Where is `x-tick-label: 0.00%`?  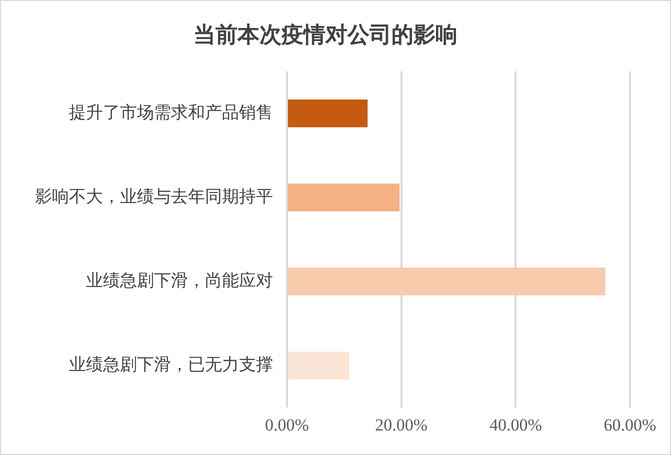
x-tick-label: 0.00% is located at coordinates (287, 424).